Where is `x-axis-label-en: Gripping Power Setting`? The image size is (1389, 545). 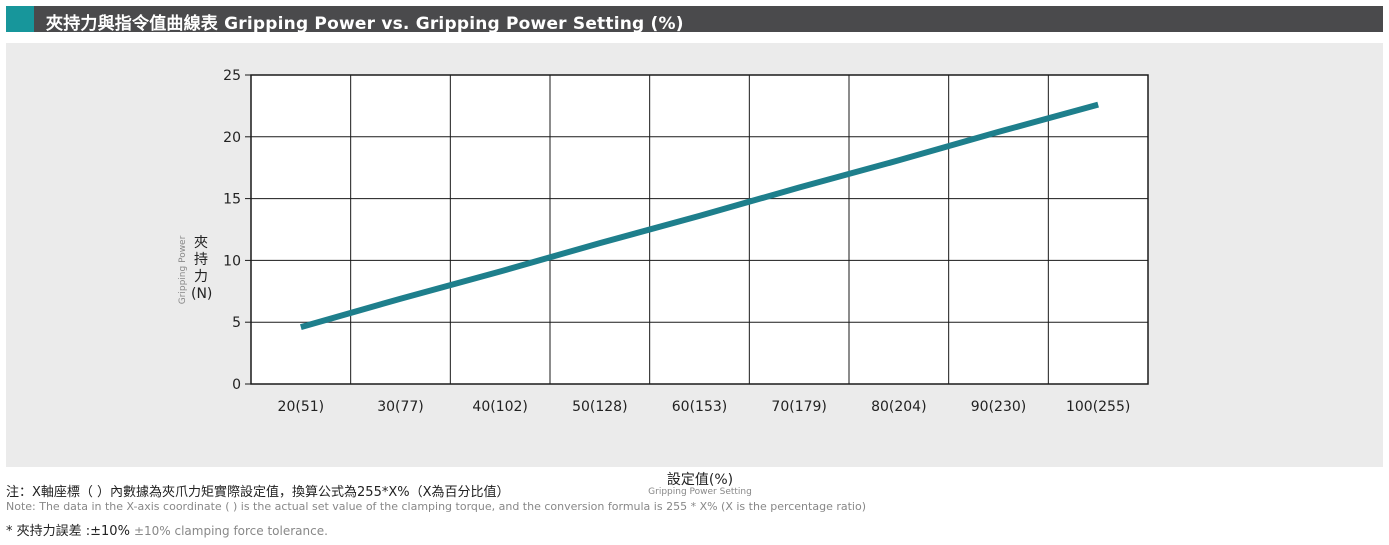 x-axis-label-en: Gripping Power Setting is located at coordinates (700, 492).